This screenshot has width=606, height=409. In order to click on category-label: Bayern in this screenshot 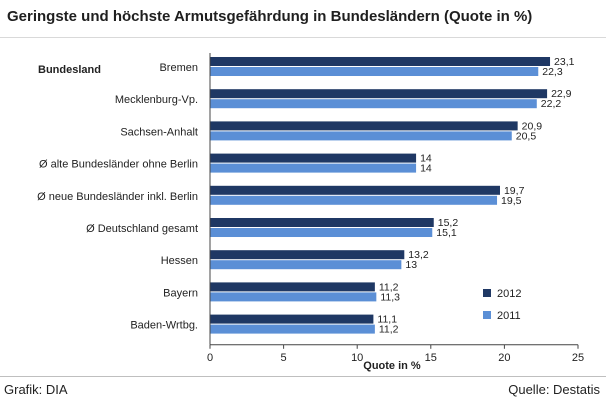, I will do `click(180, 293)`.